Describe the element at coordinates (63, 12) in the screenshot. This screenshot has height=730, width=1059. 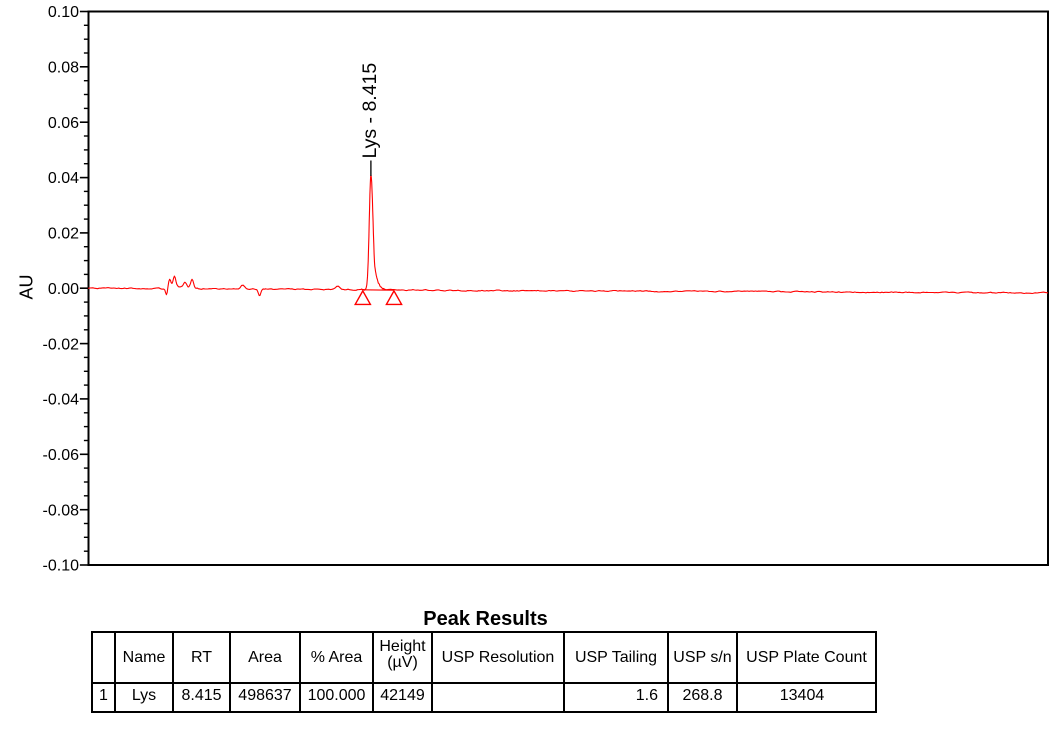
I see `svg-text: 0.10` at that location.